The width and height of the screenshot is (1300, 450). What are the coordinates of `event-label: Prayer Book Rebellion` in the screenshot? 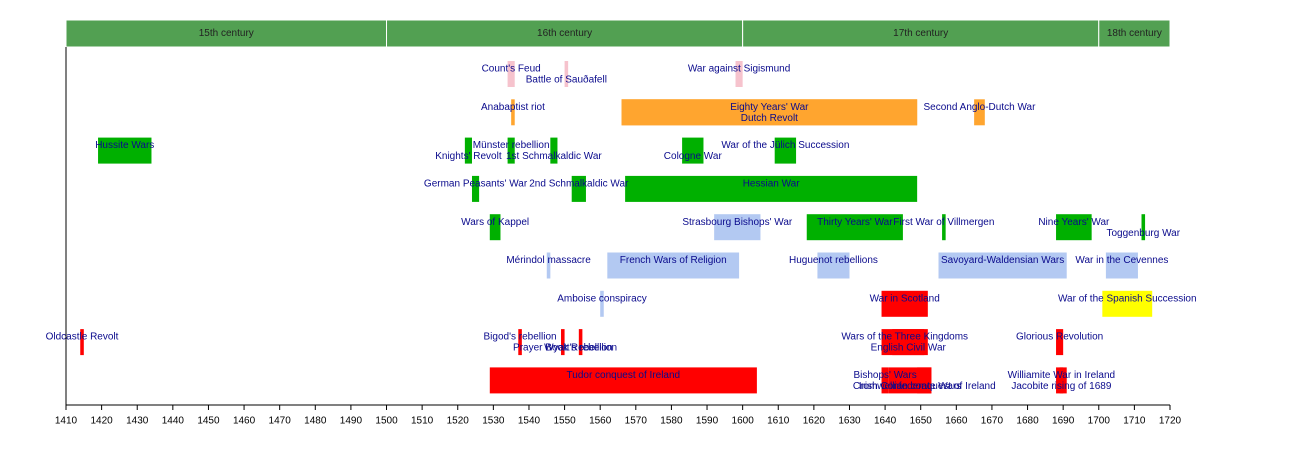 It's located at (563, 348).